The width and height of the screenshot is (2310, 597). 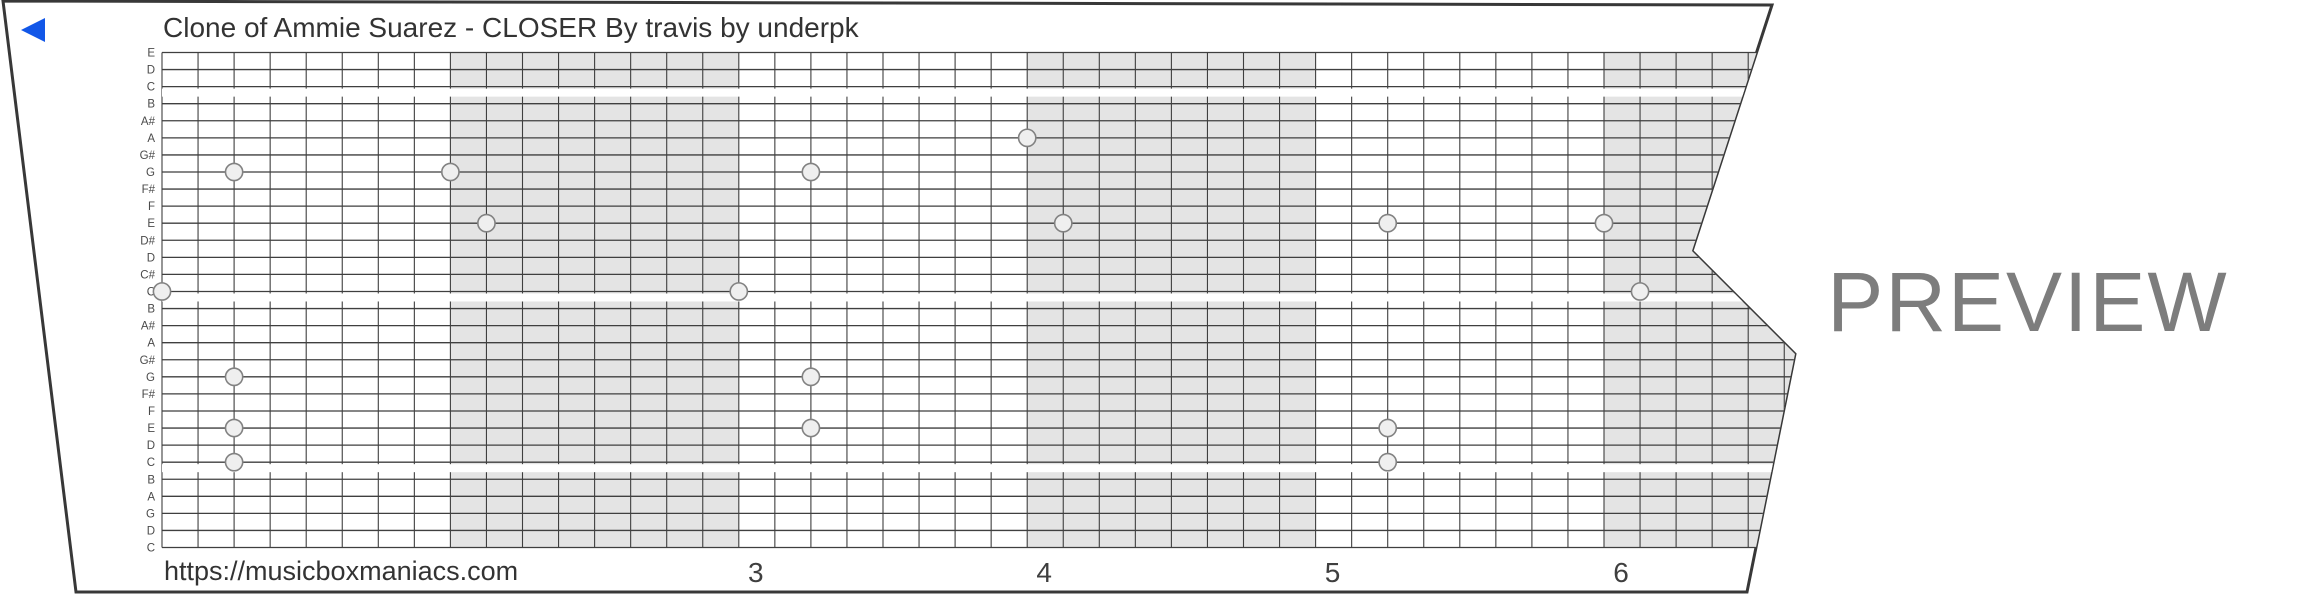 What do you see at coordinates (1044, 572) in the screenshot?
I see `measure-number: 4` at bounding box center [1044, 572].